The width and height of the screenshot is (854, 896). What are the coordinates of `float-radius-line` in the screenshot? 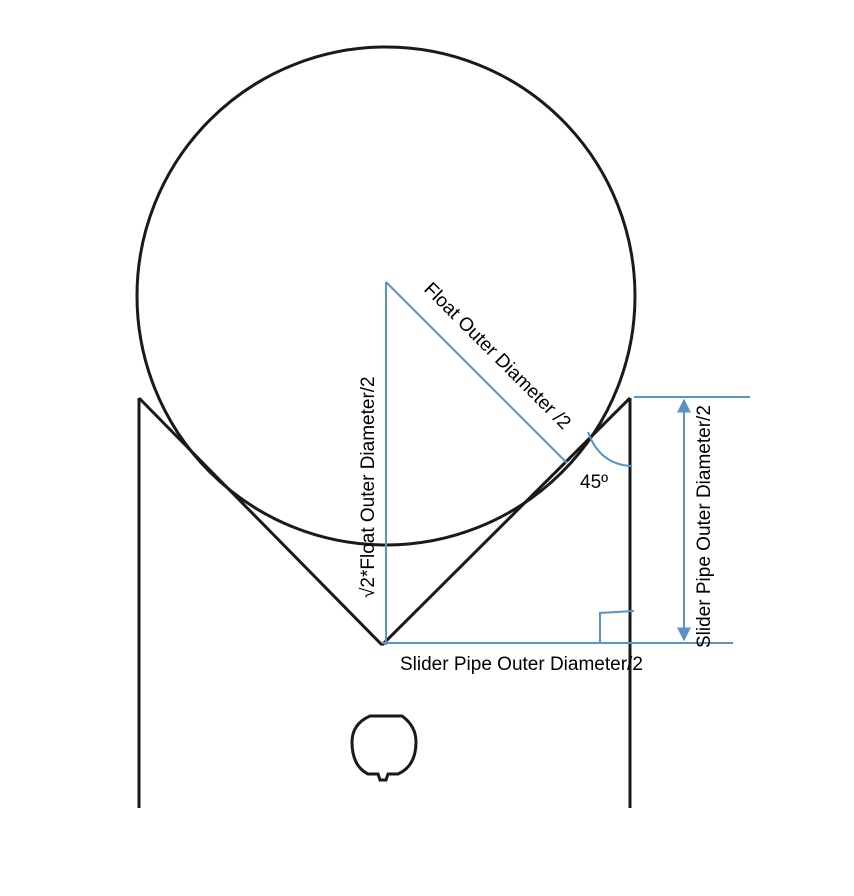 It's located at (476, 372).